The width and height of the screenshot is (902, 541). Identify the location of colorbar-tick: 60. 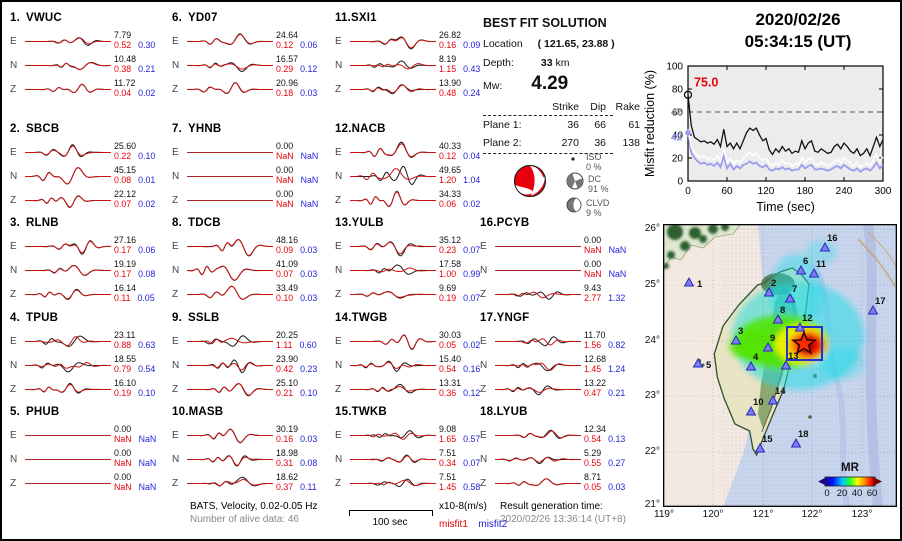
(872, 493).